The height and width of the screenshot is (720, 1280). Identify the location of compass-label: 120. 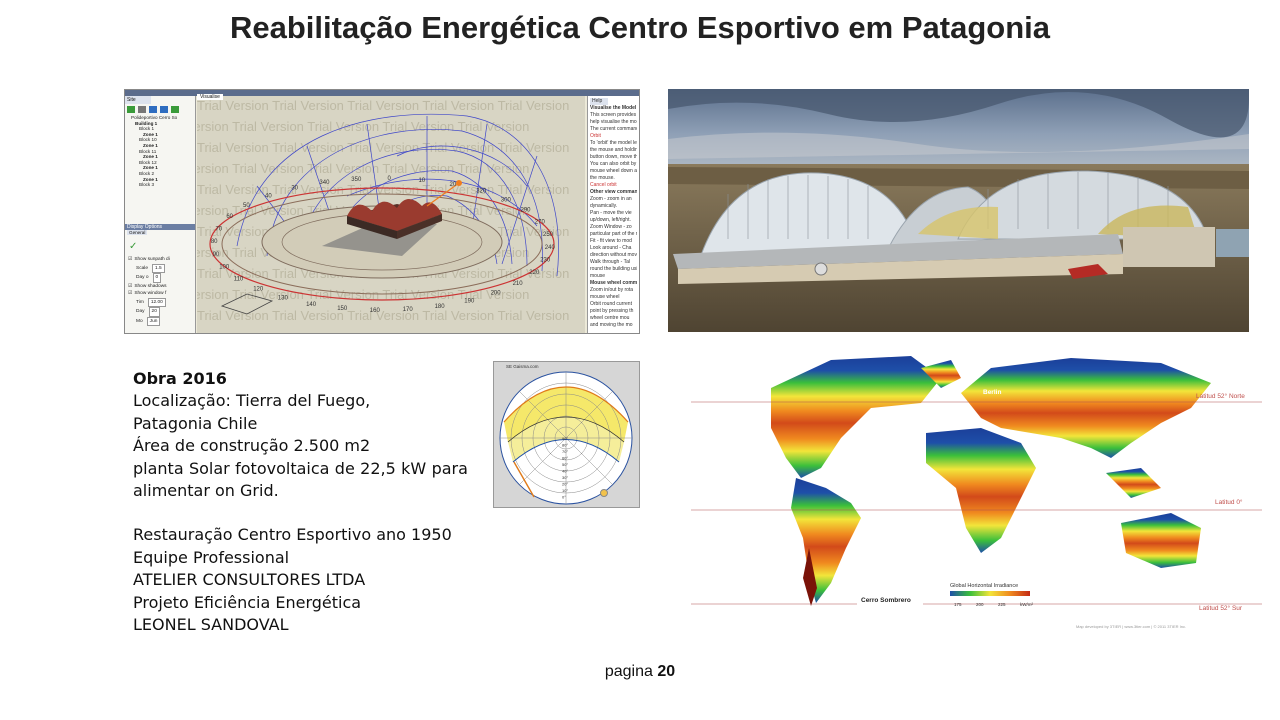
(258, 290).